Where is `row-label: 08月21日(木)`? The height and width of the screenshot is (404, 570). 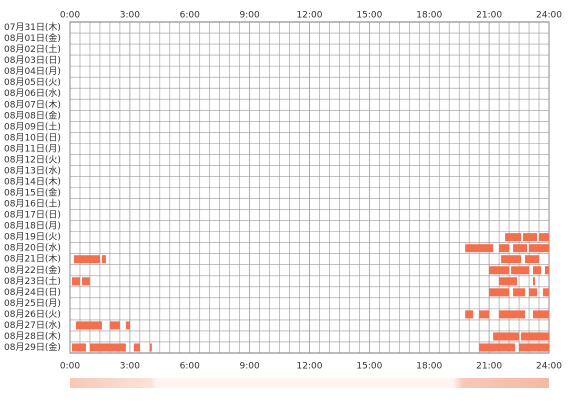 row-label: 08月21日(木) is located at coordinates (32, 259).